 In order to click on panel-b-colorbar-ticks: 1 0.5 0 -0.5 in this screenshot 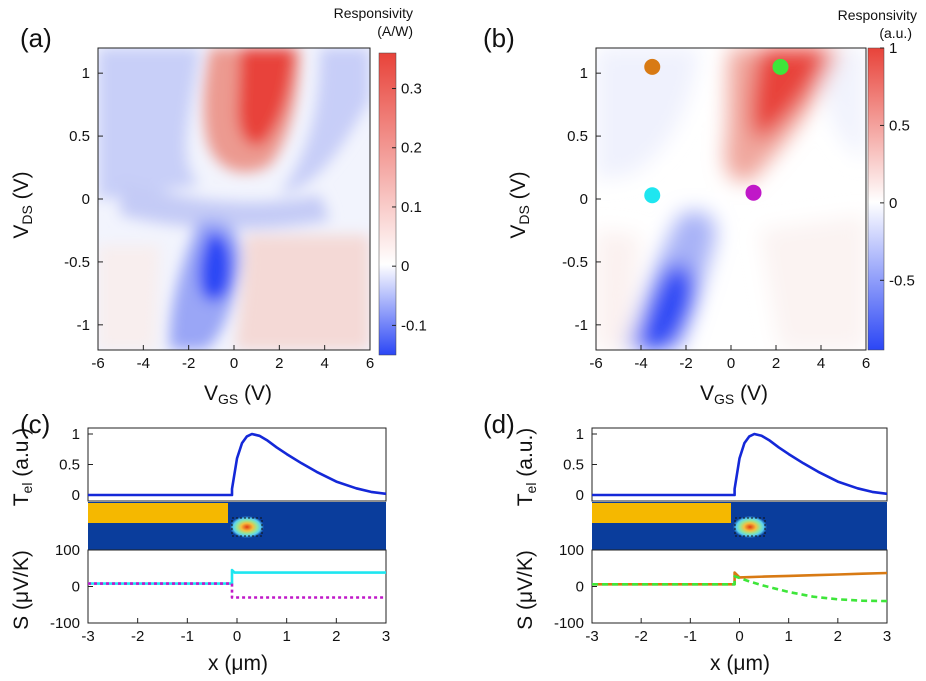, I will do `click(897, 164)`.